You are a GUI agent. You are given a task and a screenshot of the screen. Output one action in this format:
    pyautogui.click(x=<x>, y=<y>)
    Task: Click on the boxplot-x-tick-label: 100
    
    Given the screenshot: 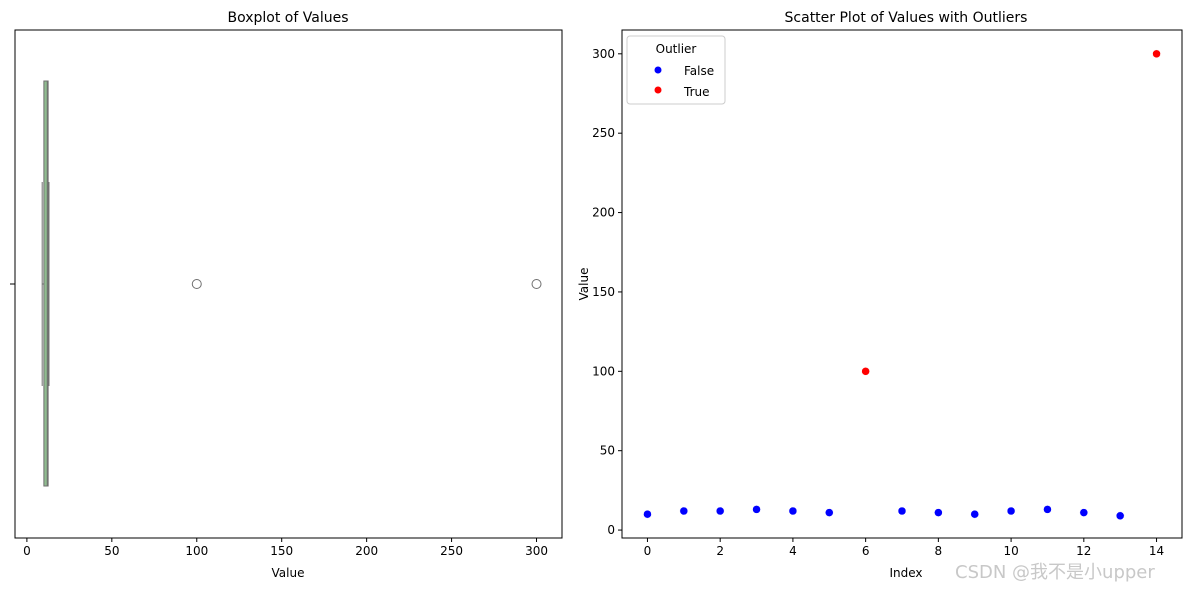 What is the action you would take?
    pyautogui.click(x=196, y=551)
    